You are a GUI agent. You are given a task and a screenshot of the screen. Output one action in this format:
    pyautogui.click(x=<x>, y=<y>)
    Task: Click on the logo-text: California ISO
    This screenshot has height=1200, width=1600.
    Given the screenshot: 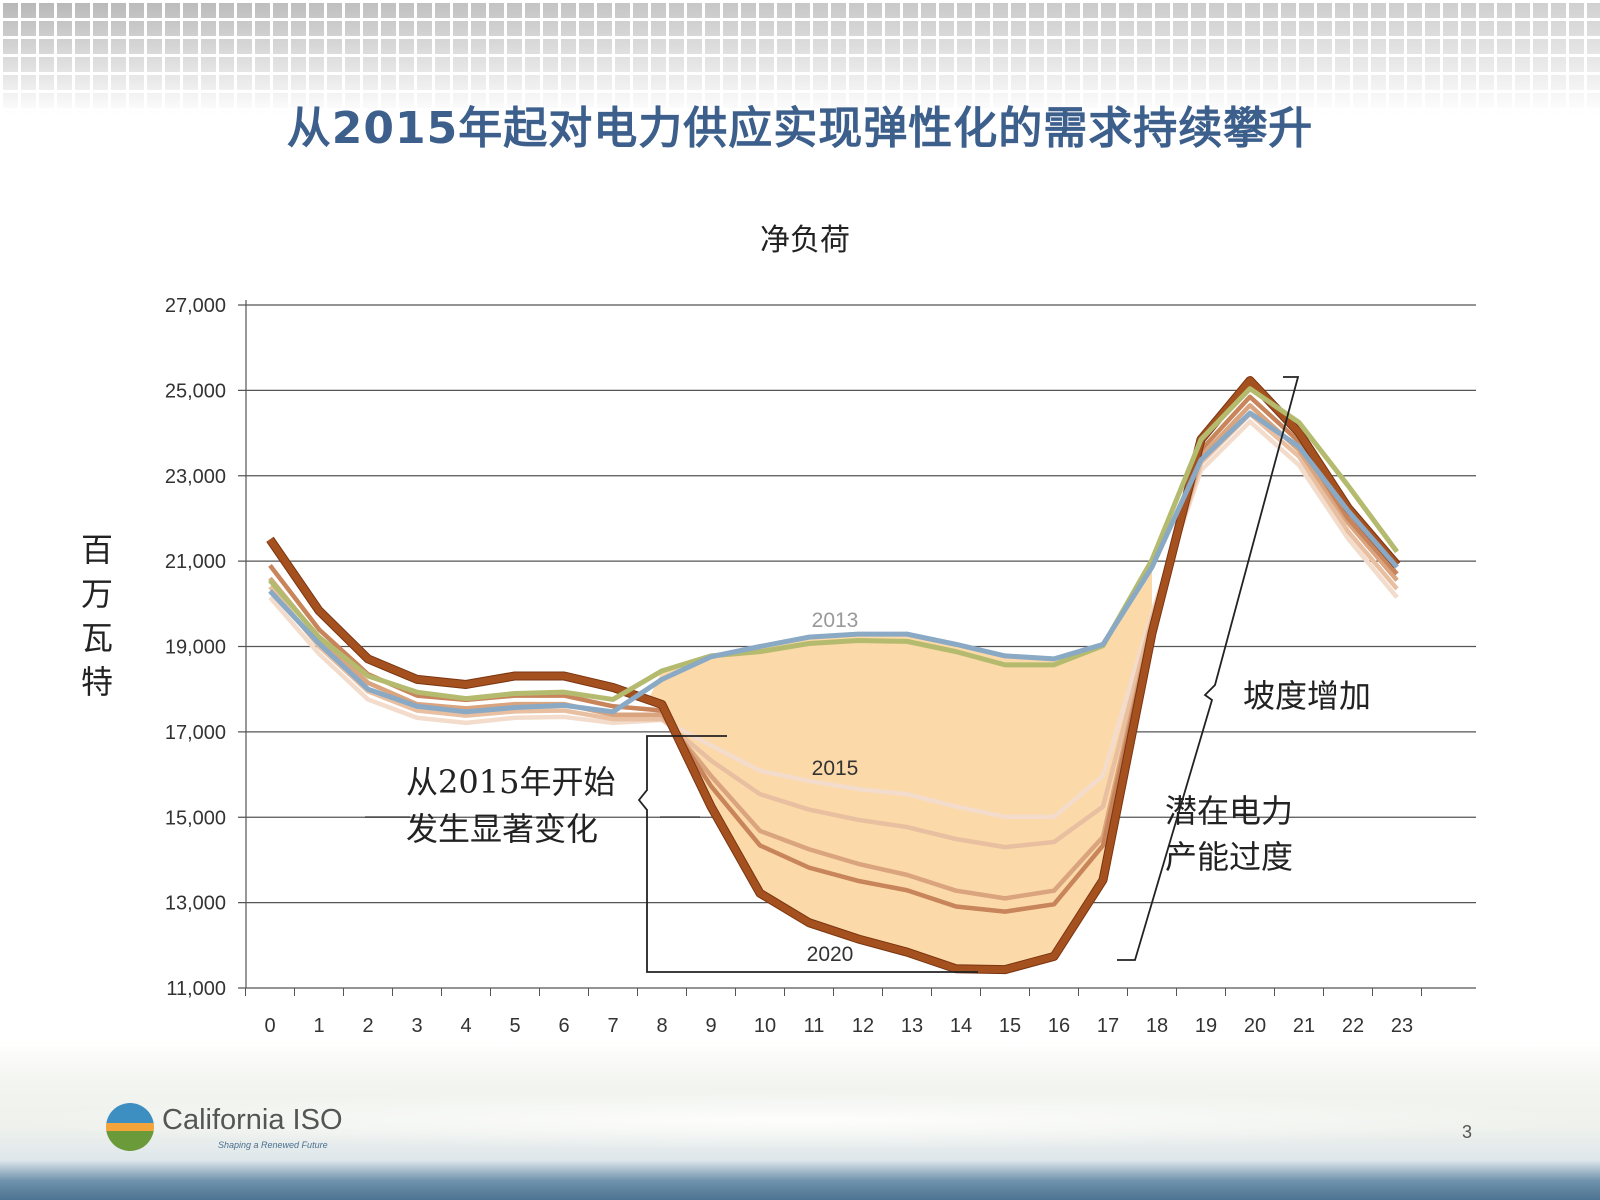 What is the action you would take?
    pyautogui.click(x=252, y=1120)
    